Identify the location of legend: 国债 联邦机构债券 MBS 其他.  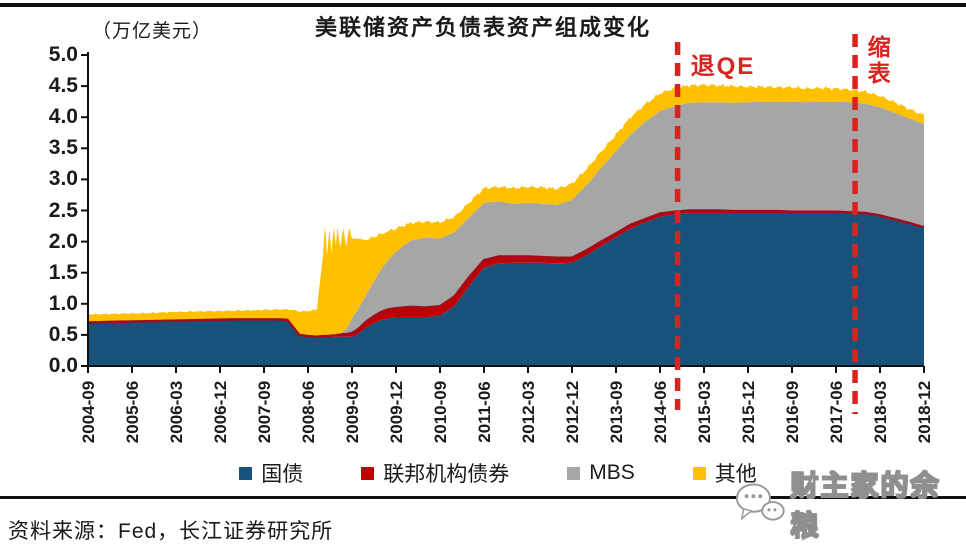
(483, 473).